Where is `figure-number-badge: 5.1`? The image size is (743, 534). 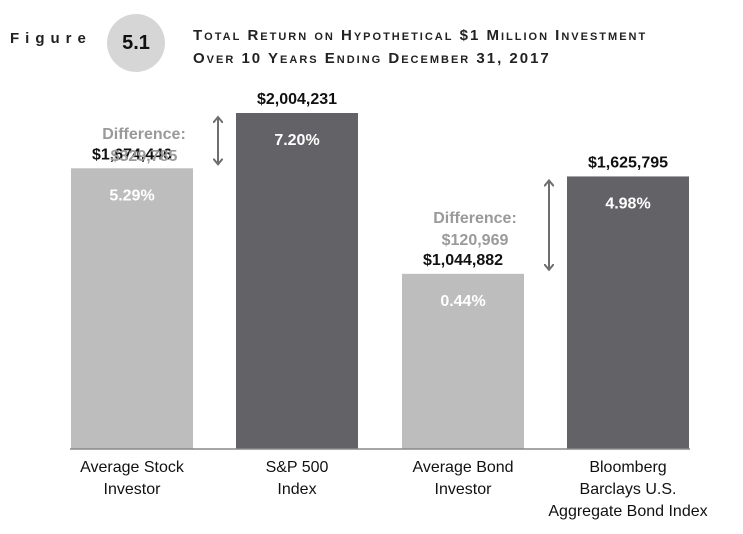 figure-number-badge: 5.1 is located at coordinates (136, 43).